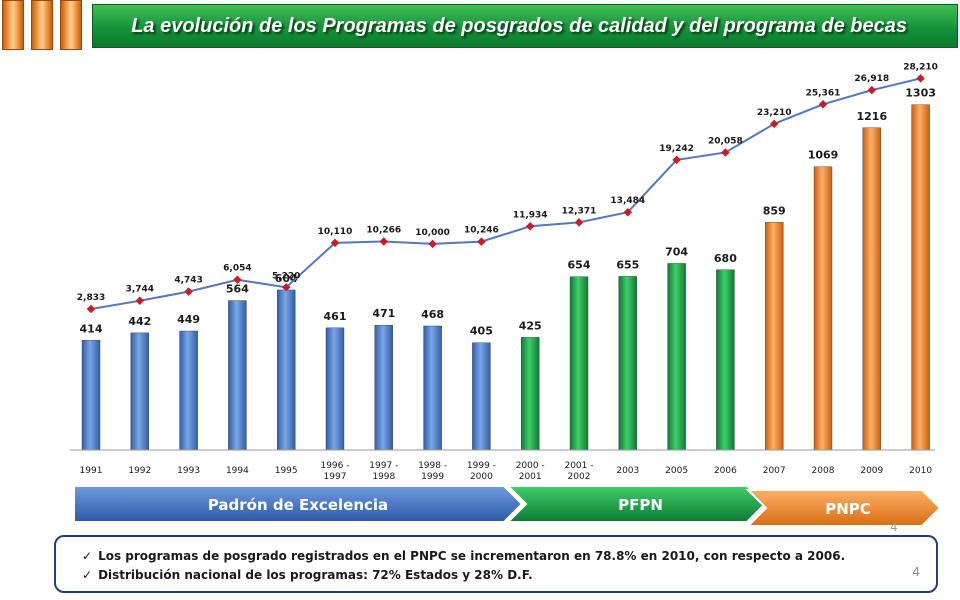 The height and width of the screenshot is (600, 960). I want to click on bar-value-label: 564, so click(237, 289).